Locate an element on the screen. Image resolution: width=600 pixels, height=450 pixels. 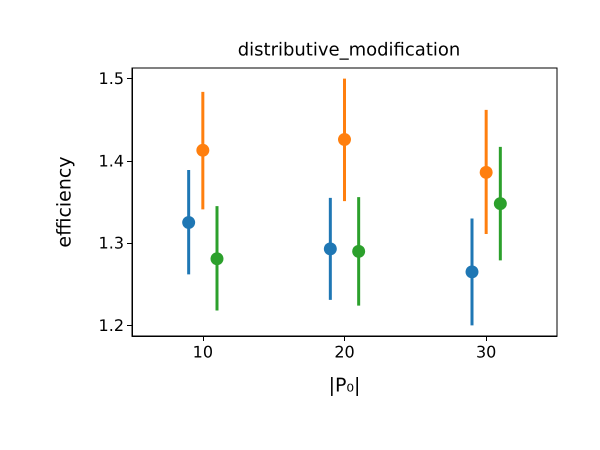
y-tick-label: 1.5 is located at coordinates (111, 78).